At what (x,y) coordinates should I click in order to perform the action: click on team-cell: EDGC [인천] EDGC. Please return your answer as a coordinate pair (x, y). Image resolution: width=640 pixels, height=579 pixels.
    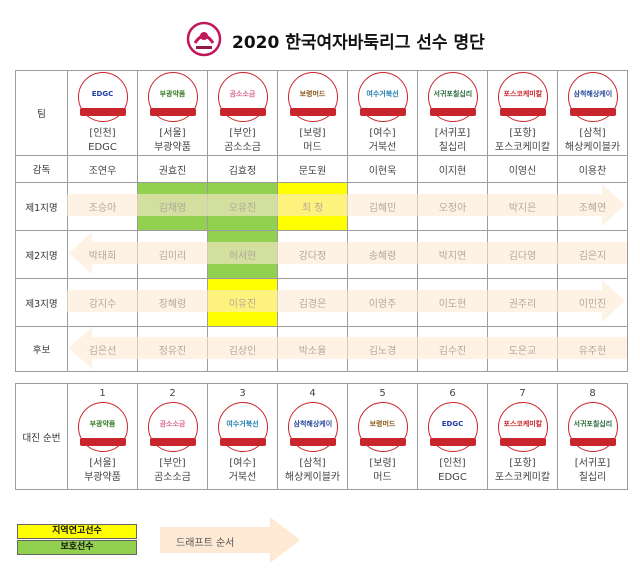
    Looking at the image, I should click on (102, 113).